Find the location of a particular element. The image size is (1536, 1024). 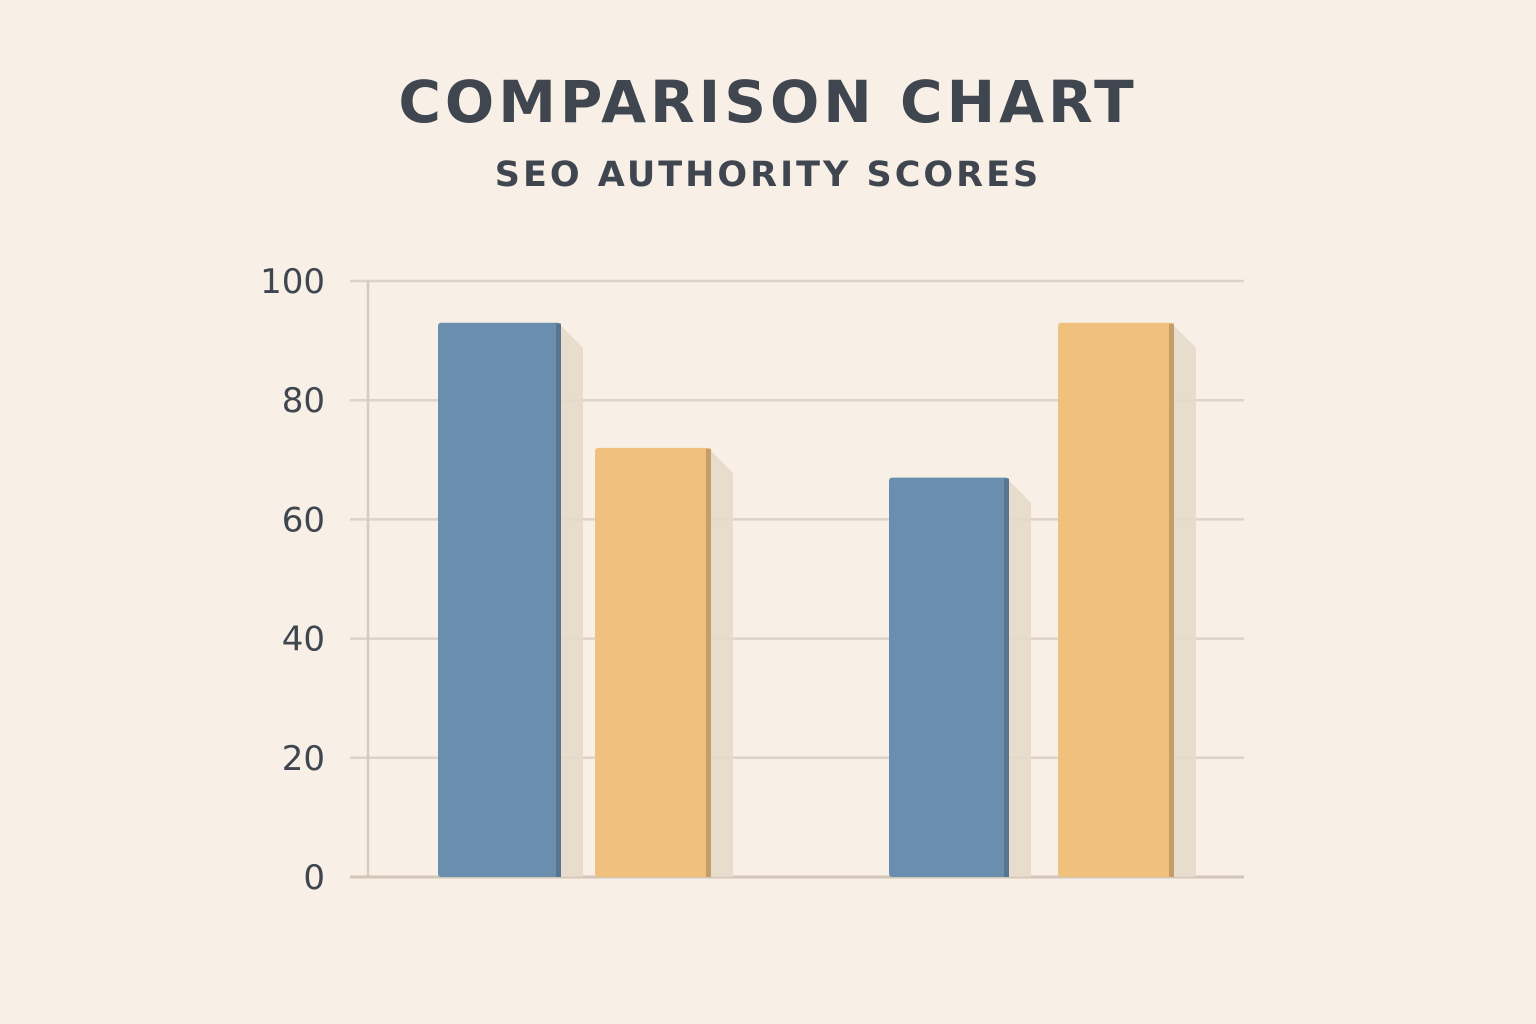

bar-s1-g1 is located at coordinates (499, 600).